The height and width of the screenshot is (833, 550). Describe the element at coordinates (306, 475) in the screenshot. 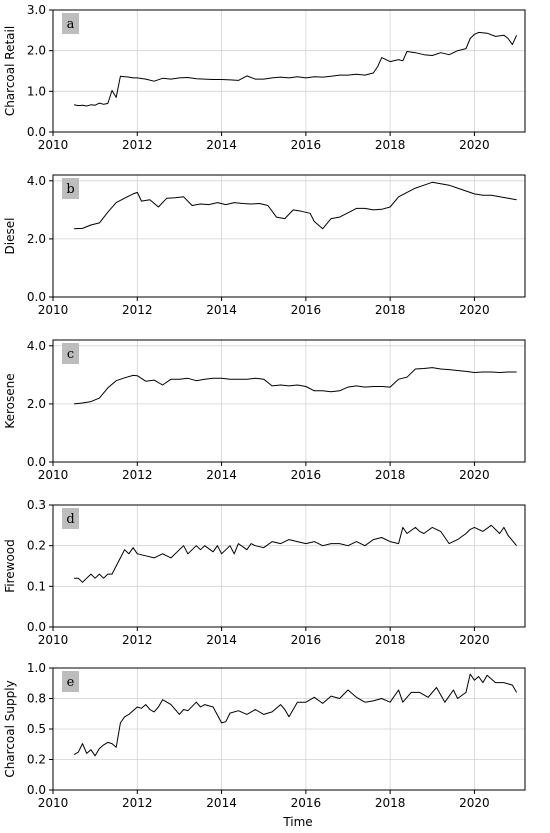

I see `panel-c-x-tick-label: 2016` at that location.